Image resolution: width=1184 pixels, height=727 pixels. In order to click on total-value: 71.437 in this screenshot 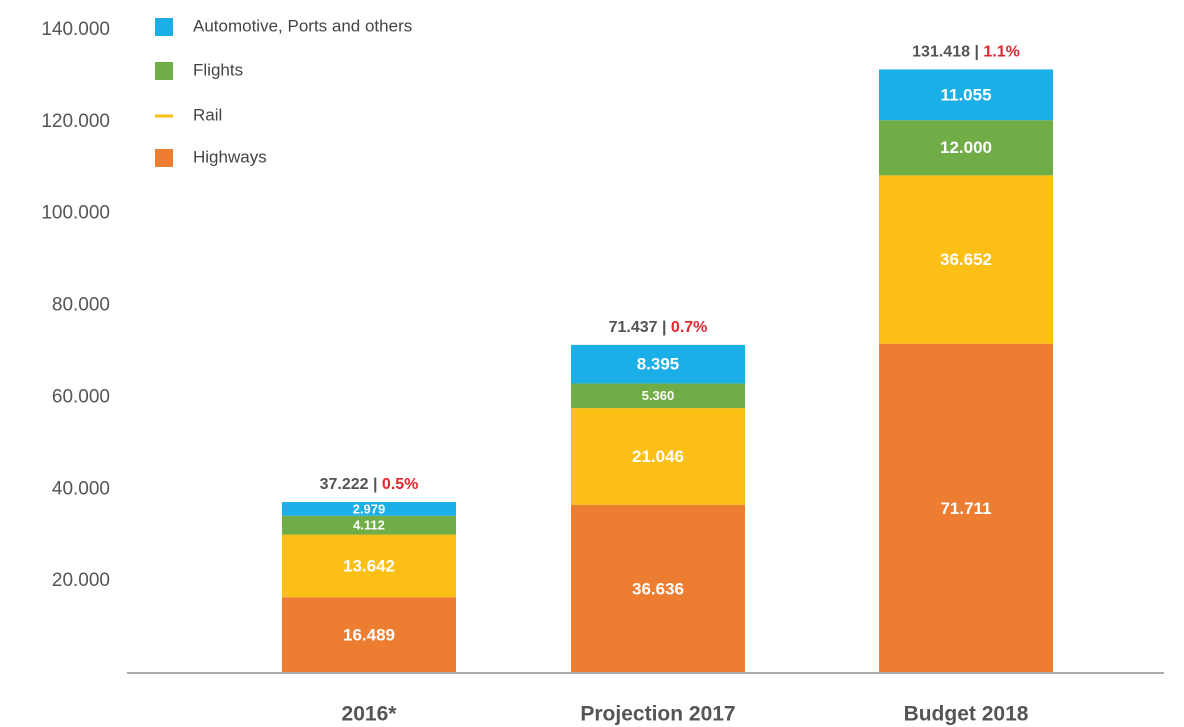, I will do `click(633, 327)`.